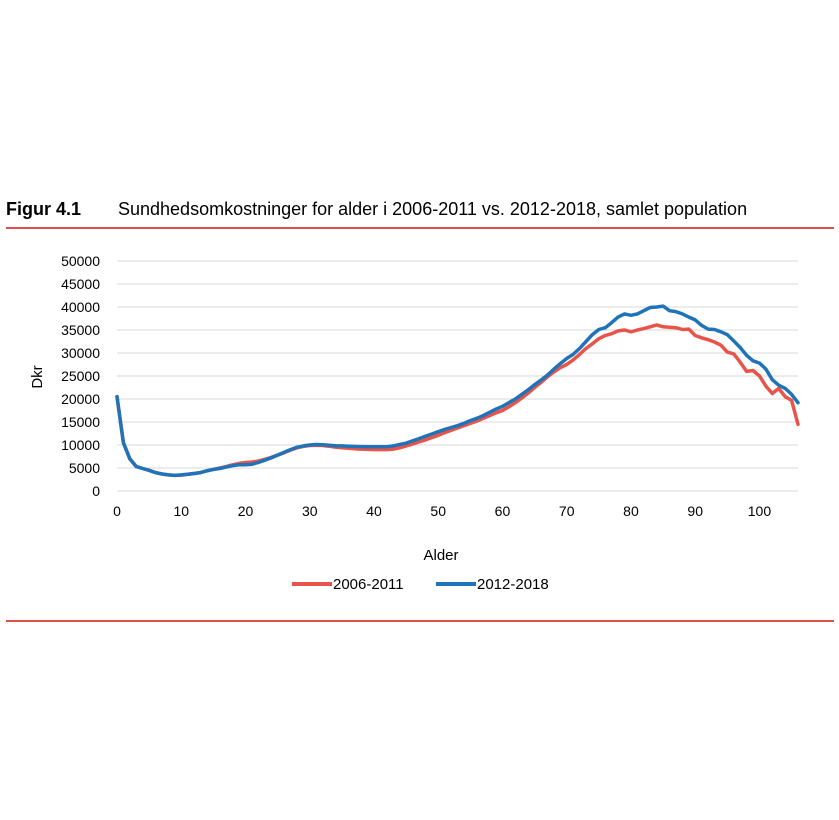 Image resolution: width=839 pixels, height=820 pixels. What do you see at coordinates (368, 584) in the screenshot?
I see `legend-label: 2006-2011` at bounding box center [368, 584].